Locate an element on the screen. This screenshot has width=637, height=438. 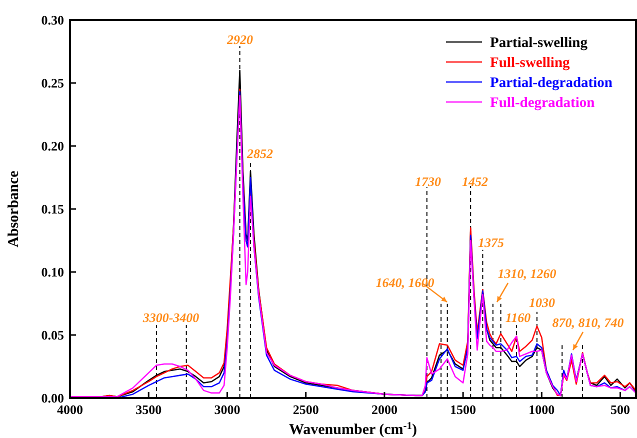
y-tick-label: 0.15 is located at coordinates (52, 209).